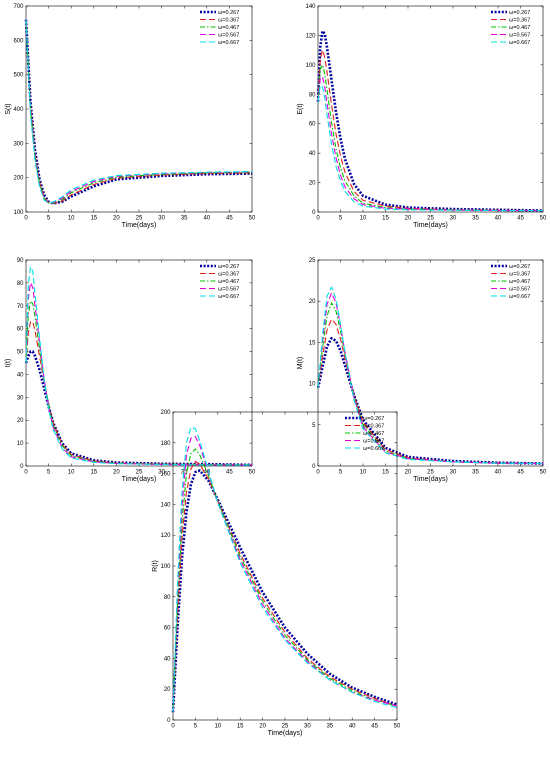 Image resolution: width=550 pixels, height=759 pixels. I want to click on y-tick-label: 40, so click(167, 659).